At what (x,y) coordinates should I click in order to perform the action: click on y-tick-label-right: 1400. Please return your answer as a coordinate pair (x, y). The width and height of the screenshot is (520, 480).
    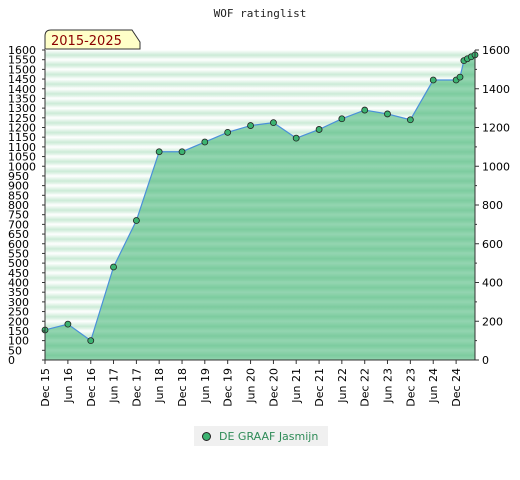
    Looking at the image, I should click on (496, 89).